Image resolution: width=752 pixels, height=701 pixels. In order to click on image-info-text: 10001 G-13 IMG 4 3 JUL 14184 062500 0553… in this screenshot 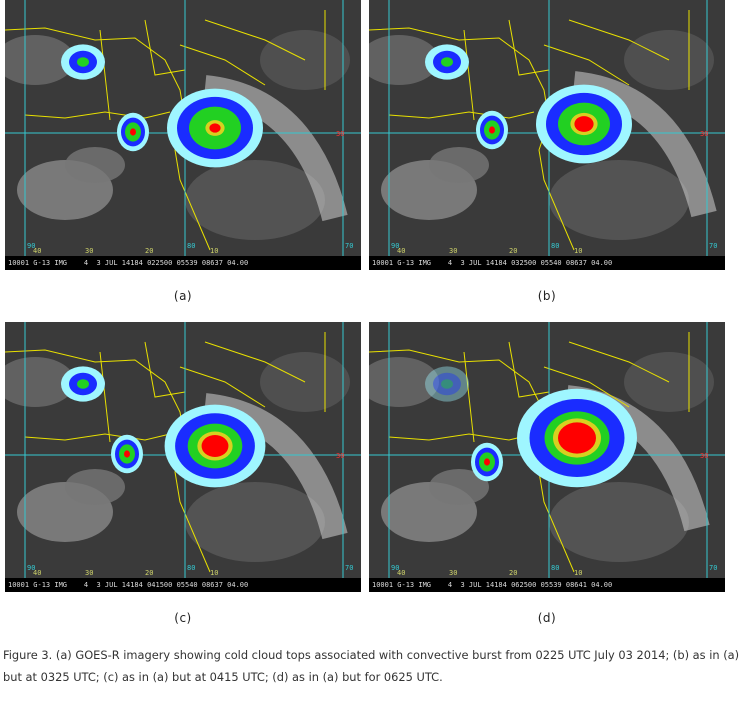, I will do `click(492, 585)`.